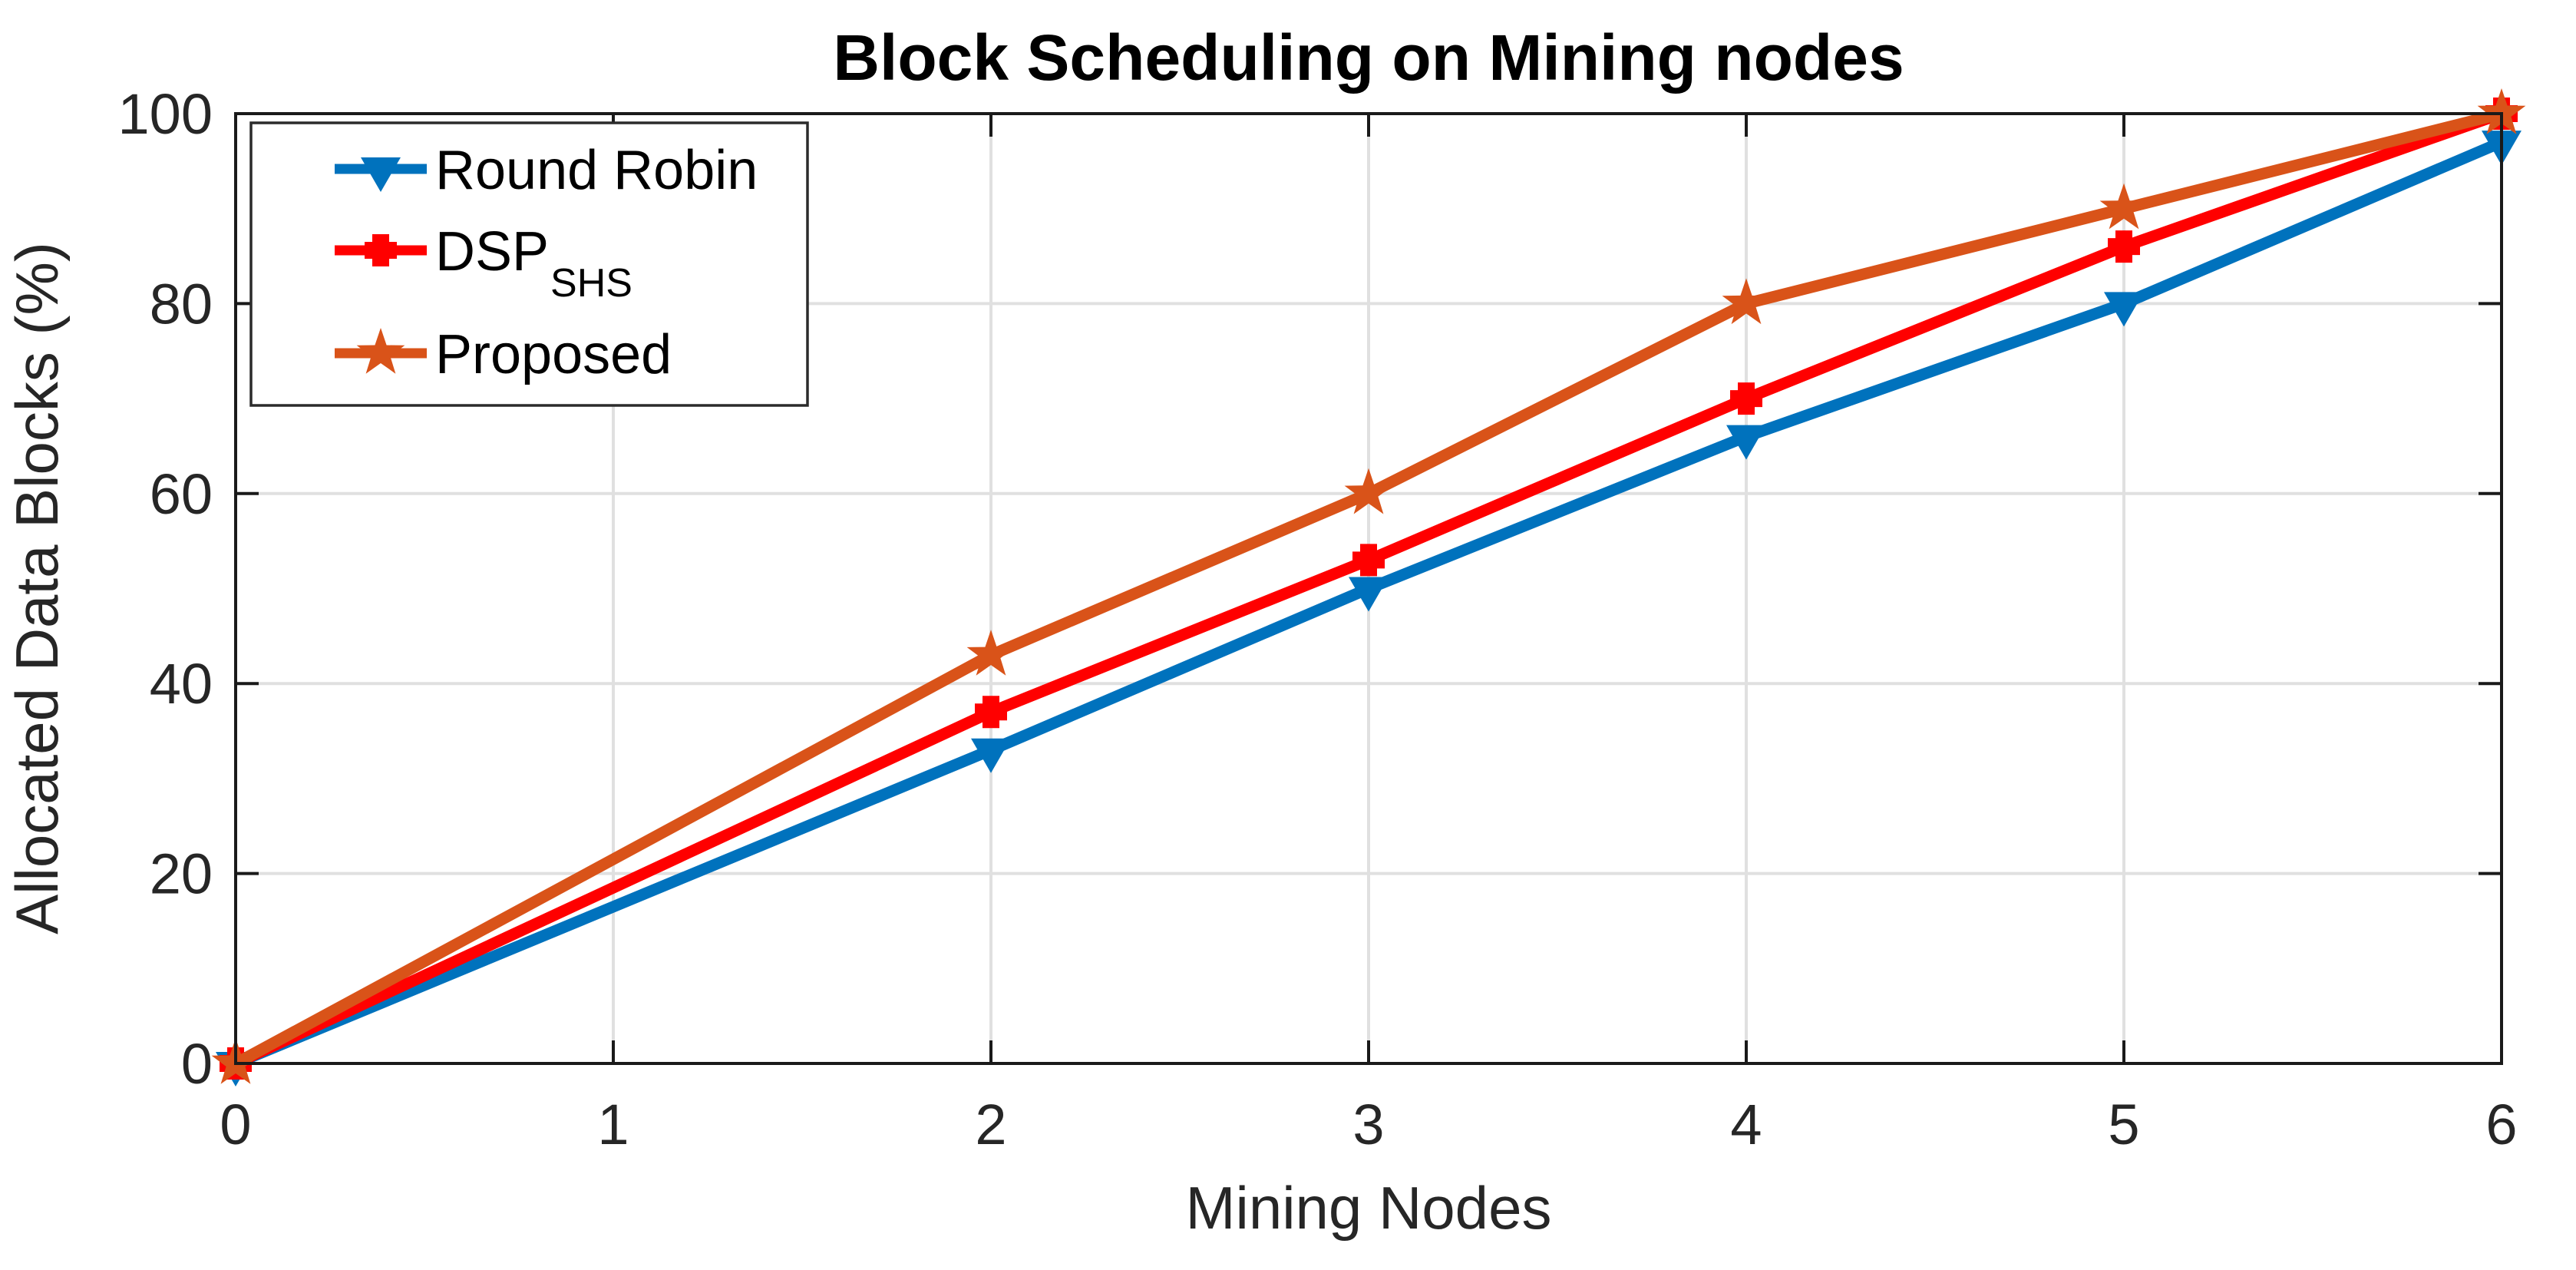 The width and height of the screenshot is (2576, 1270). Describe the element at coordinates (591, 283) in the screenshot. I see `legend-label-subscript: SHS` at that location.